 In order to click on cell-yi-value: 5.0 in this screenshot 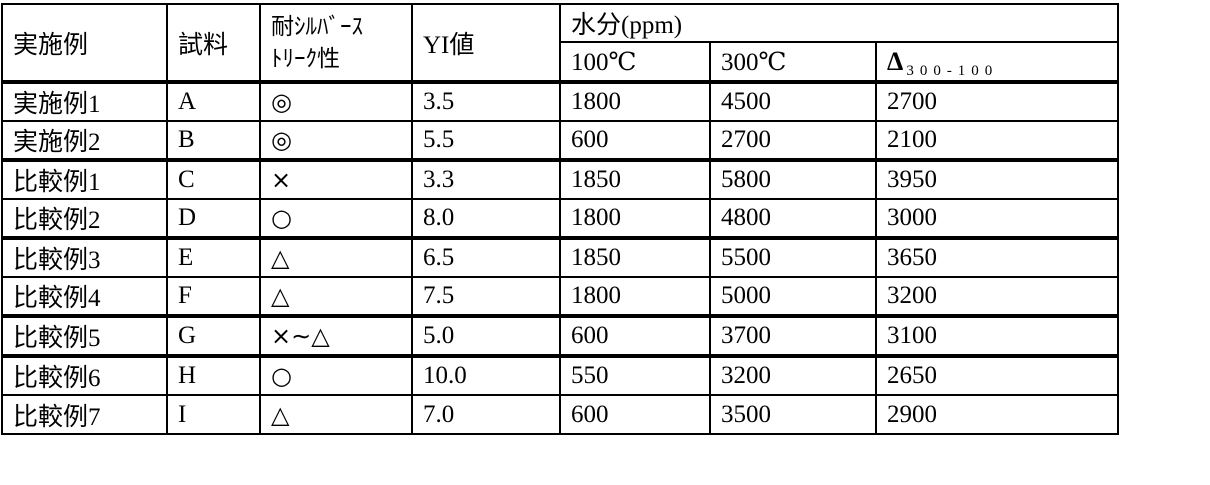, I will do `click(486, 336)`.